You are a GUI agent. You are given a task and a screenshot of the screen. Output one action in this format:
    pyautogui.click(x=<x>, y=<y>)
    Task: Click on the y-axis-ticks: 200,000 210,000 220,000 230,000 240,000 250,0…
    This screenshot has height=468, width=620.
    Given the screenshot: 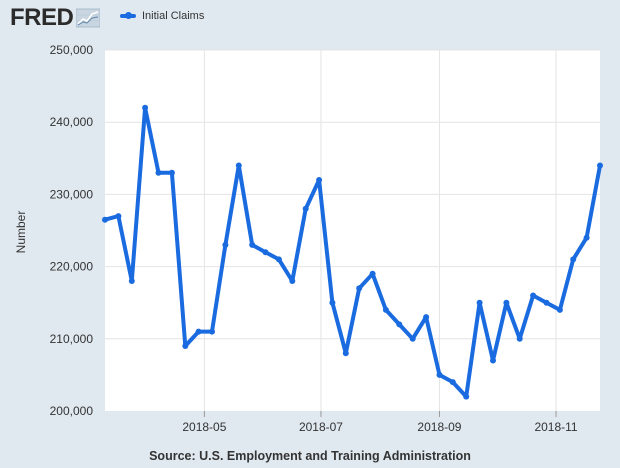 What is the action you would take?
    pyautogui.click(x=72, y=230)
    